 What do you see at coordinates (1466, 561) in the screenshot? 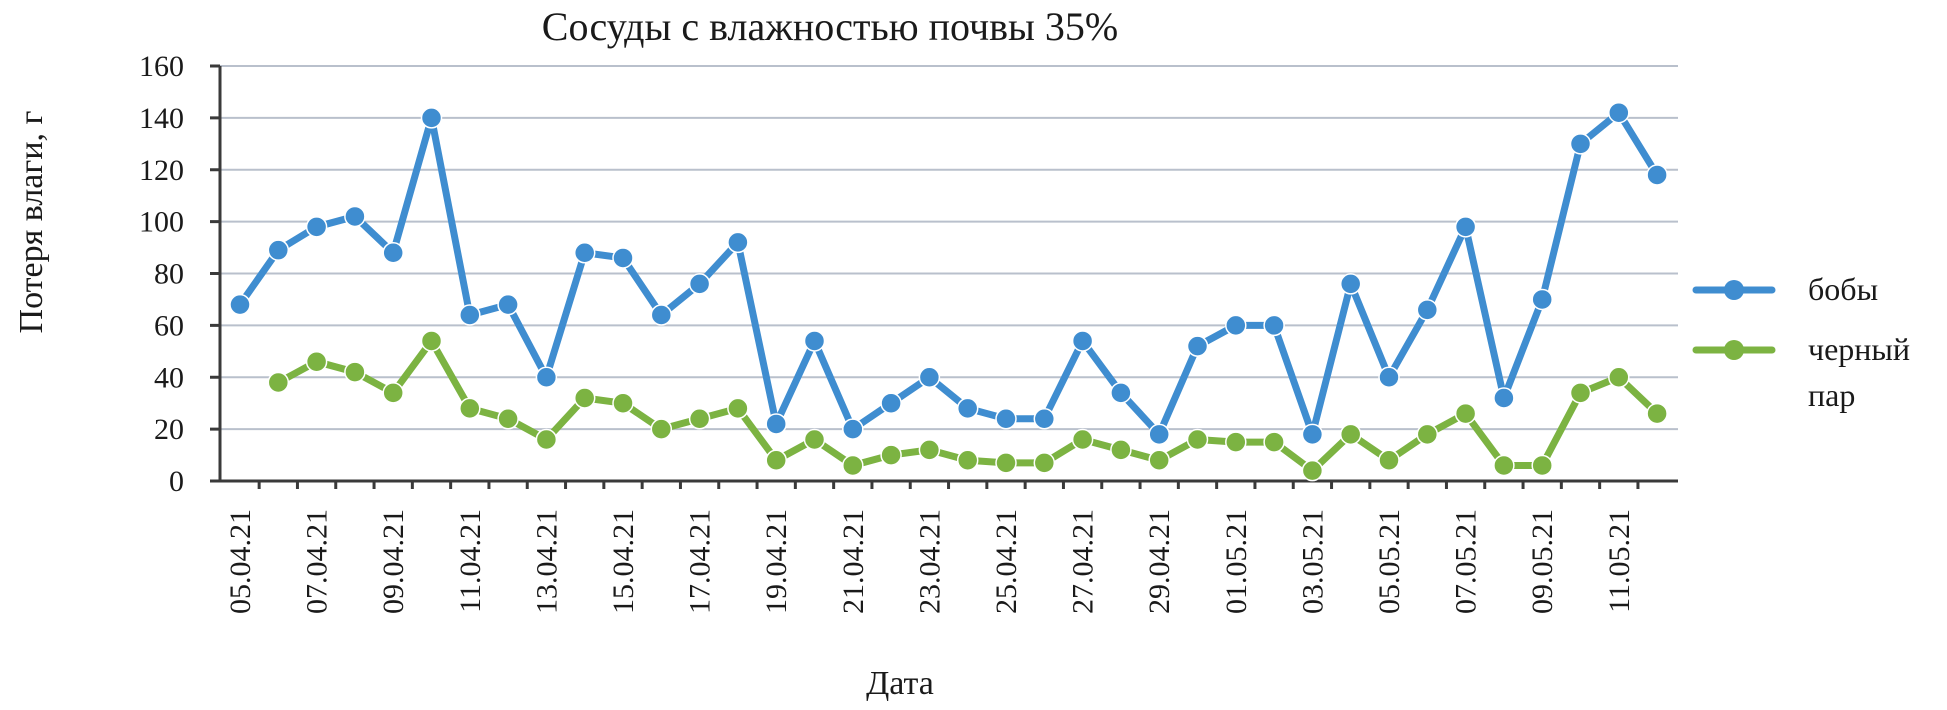
I see `x-tick-label: 07.05.21` at bounding box center [1466, 561].